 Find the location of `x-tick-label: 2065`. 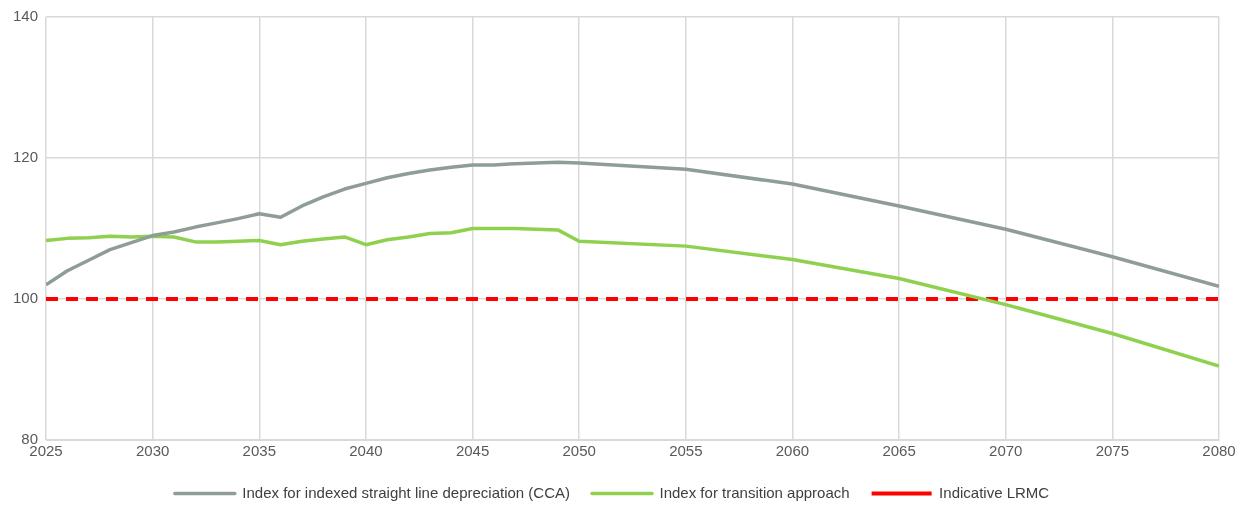

x-tick-label: 2065 is located at coordinates (899, 451).